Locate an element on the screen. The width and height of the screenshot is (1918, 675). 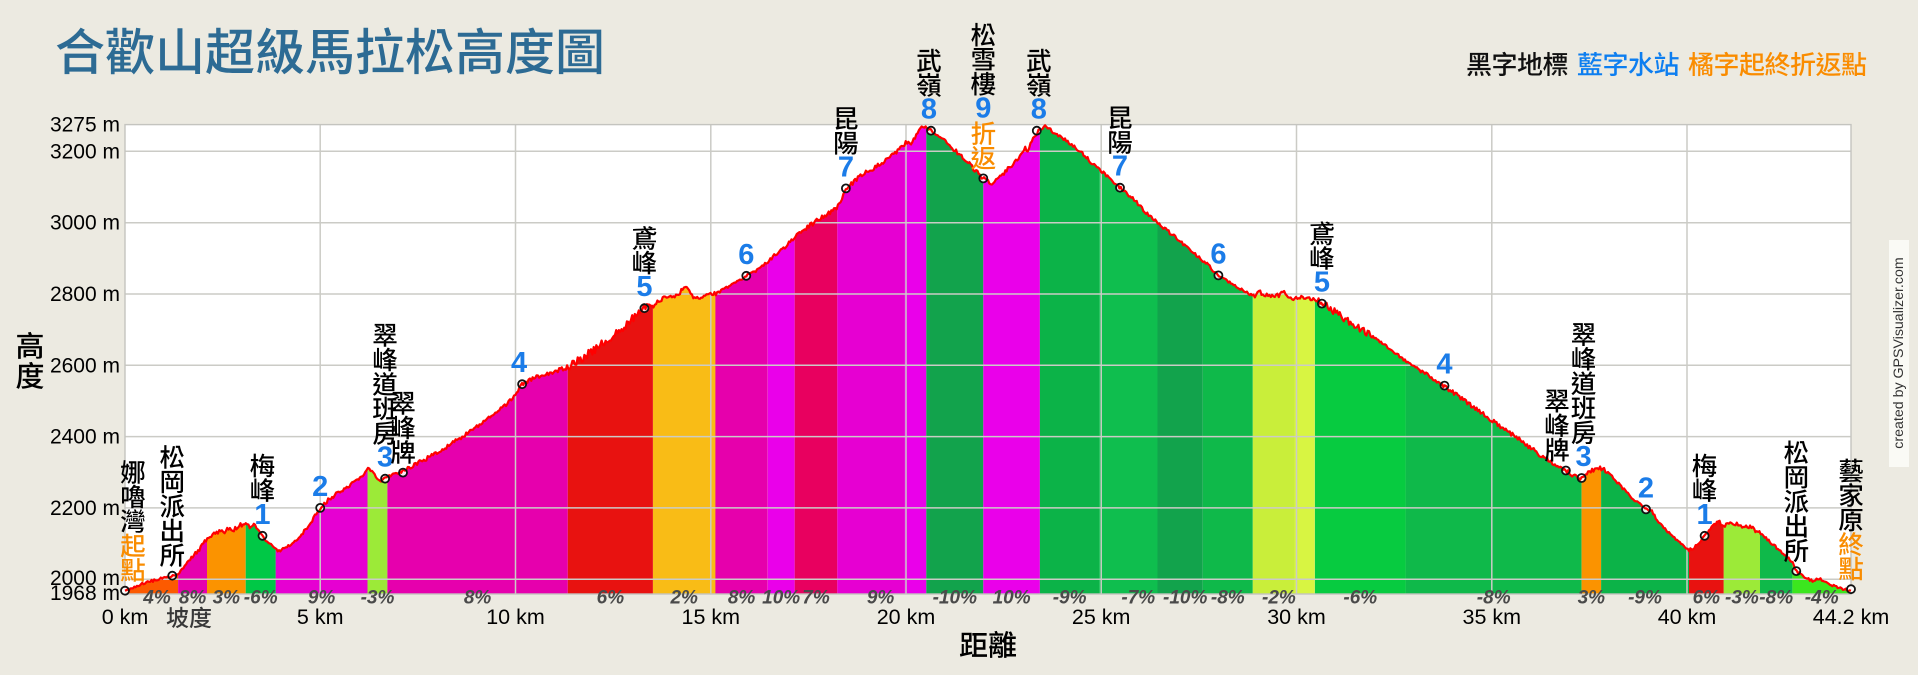
svg-text: 10 km is located at coordinates (515, 617).